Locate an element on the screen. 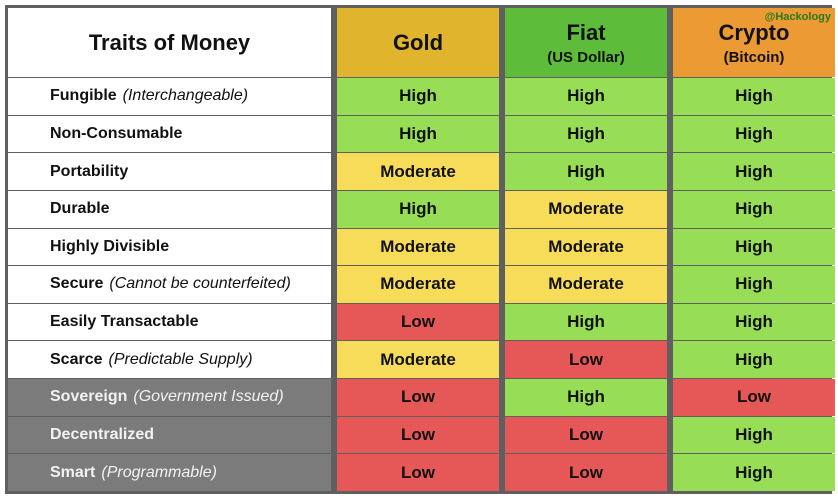  trait-name: Portability is located at coordinates (89, 171).